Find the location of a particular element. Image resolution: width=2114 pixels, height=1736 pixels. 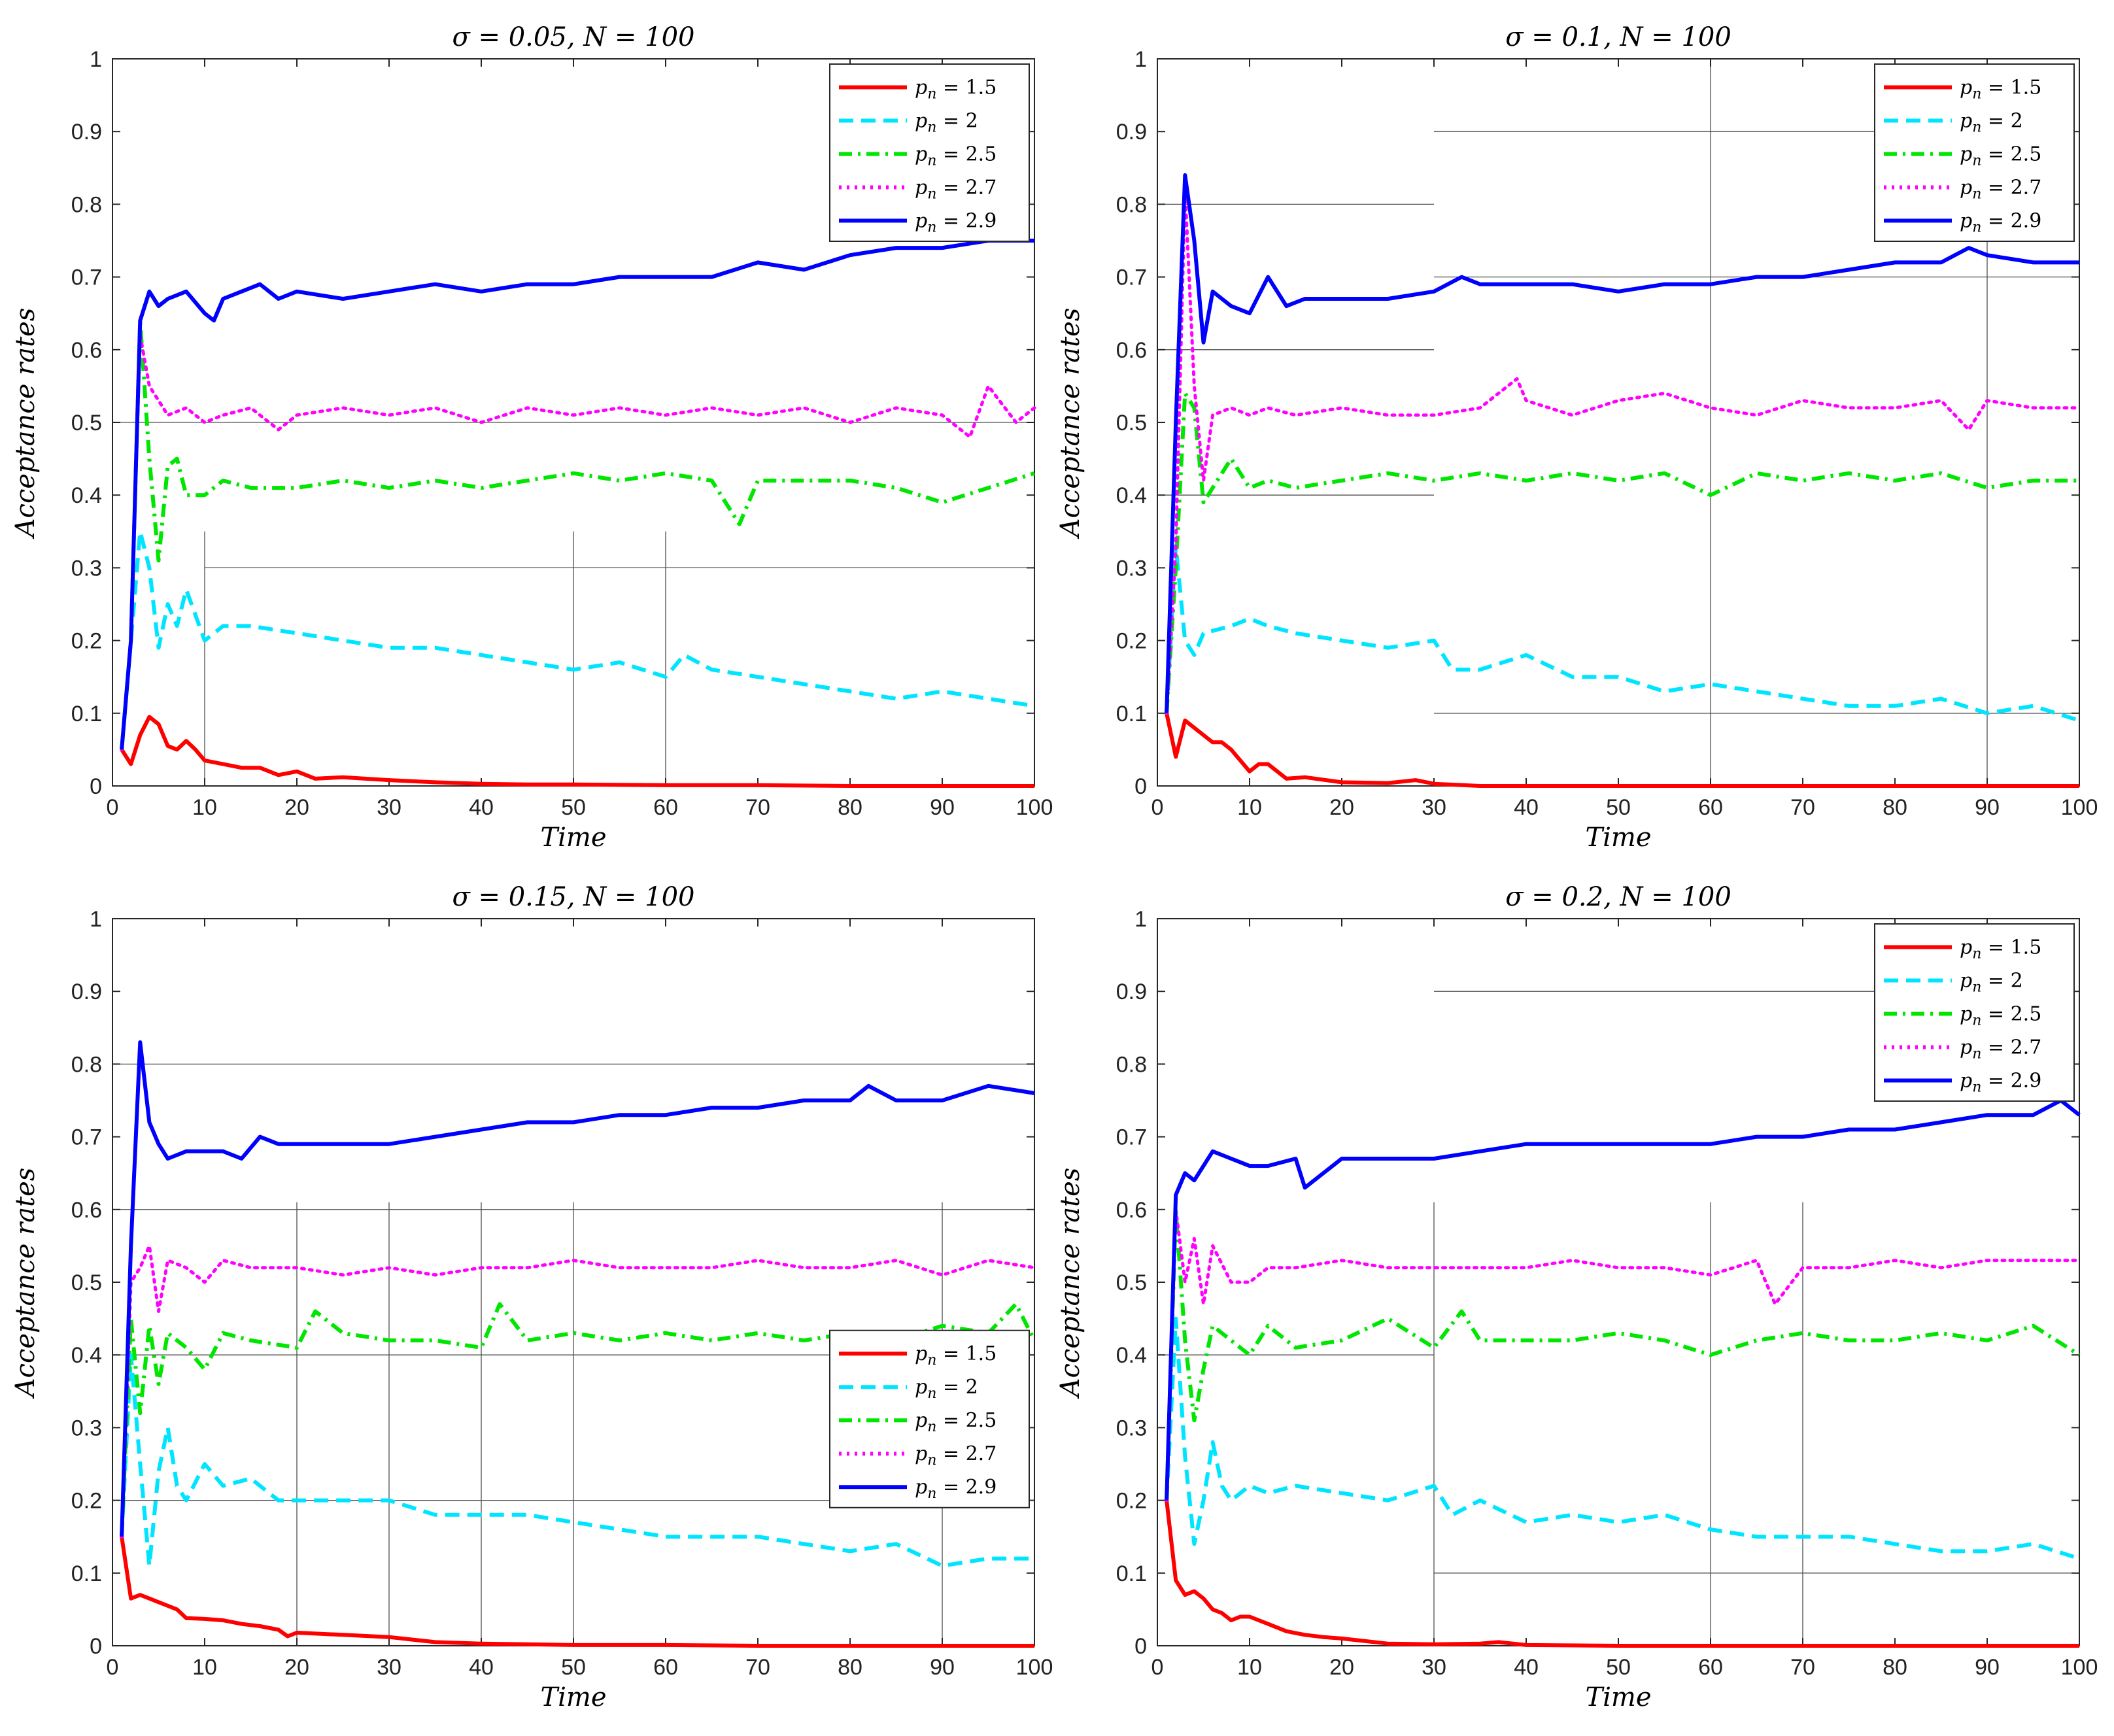

x-axis-label: Time is located at coordinates (1618, 838).